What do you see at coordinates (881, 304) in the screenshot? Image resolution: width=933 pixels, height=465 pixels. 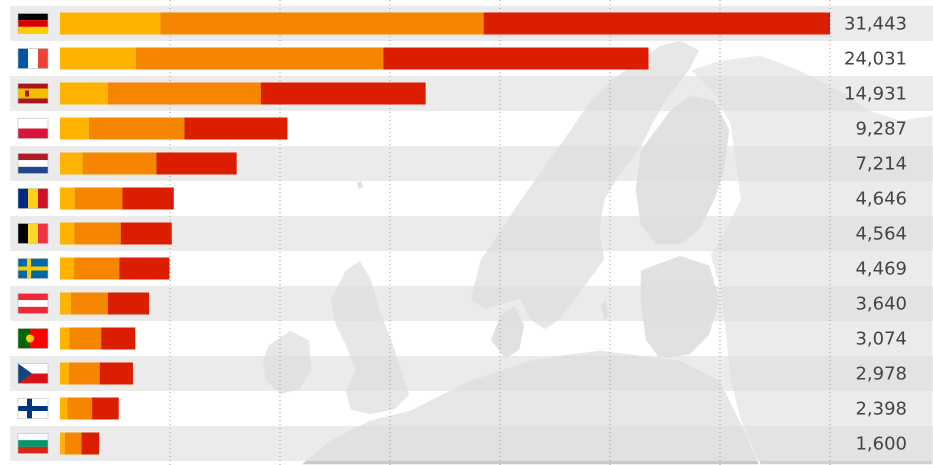 I see `value-label: 3,640` at bounding box center [881, 304].